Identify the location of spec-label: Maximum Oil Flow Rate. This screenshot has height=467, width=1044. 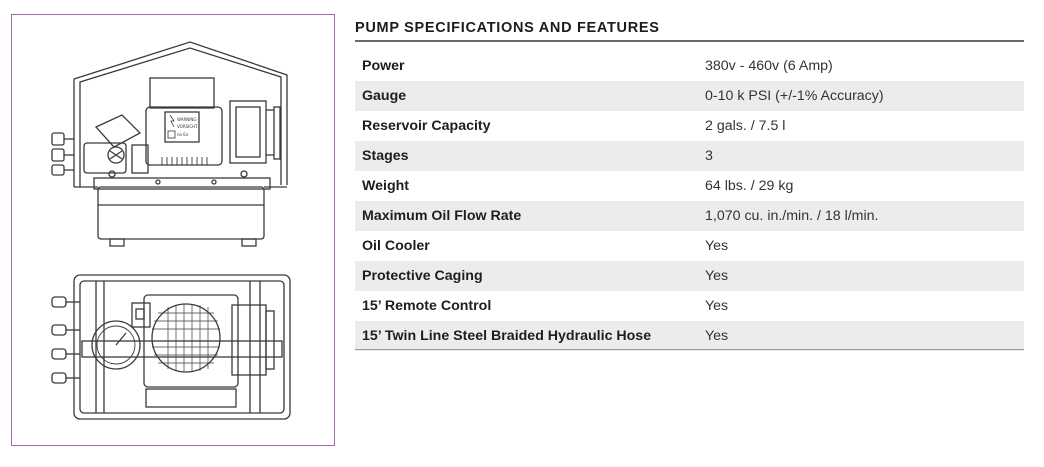
(530, 216).